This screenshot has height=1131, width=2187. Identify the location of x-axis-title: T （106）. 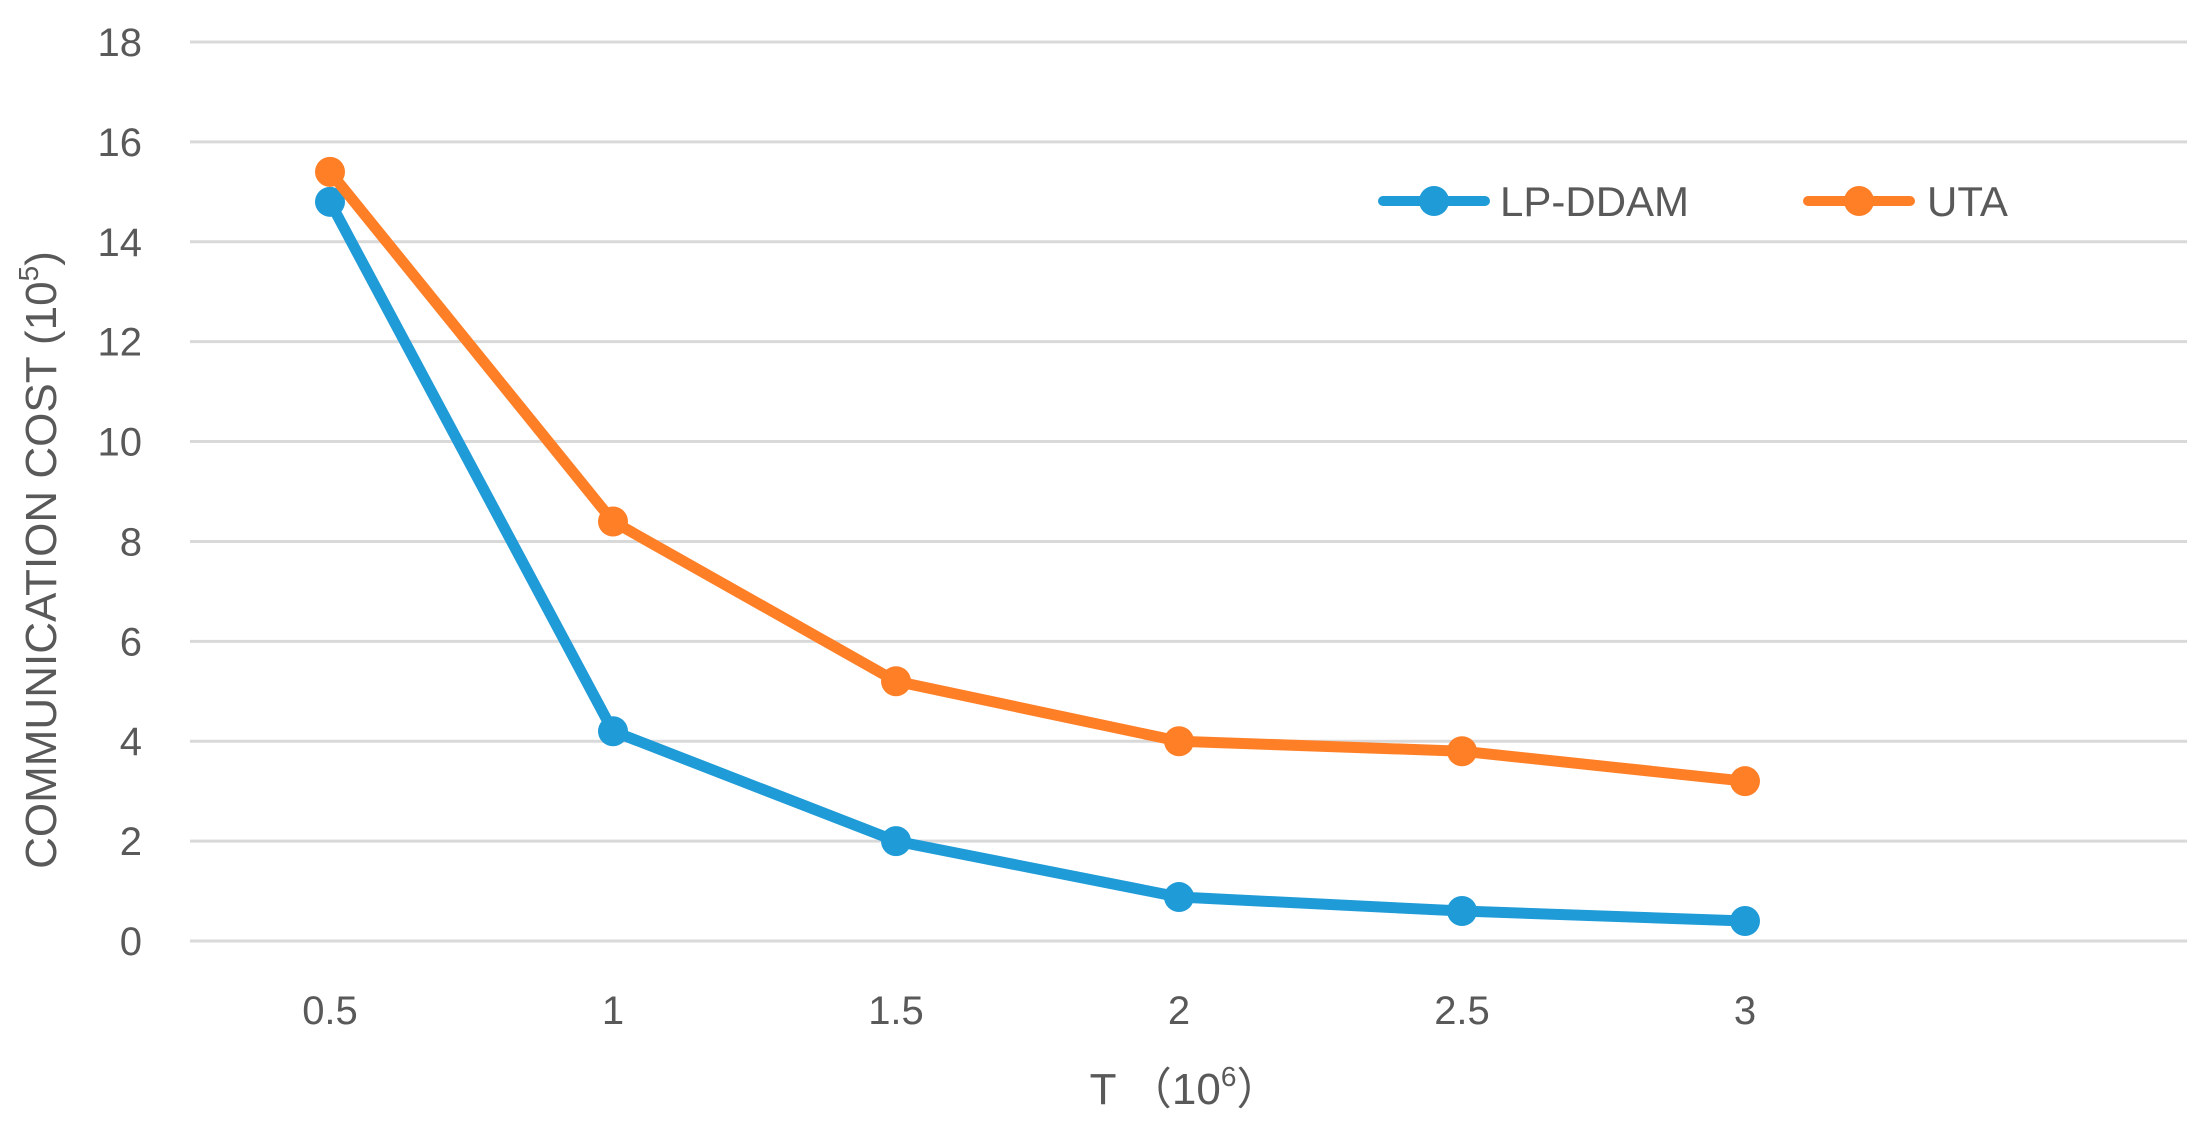
(1185, 1087).